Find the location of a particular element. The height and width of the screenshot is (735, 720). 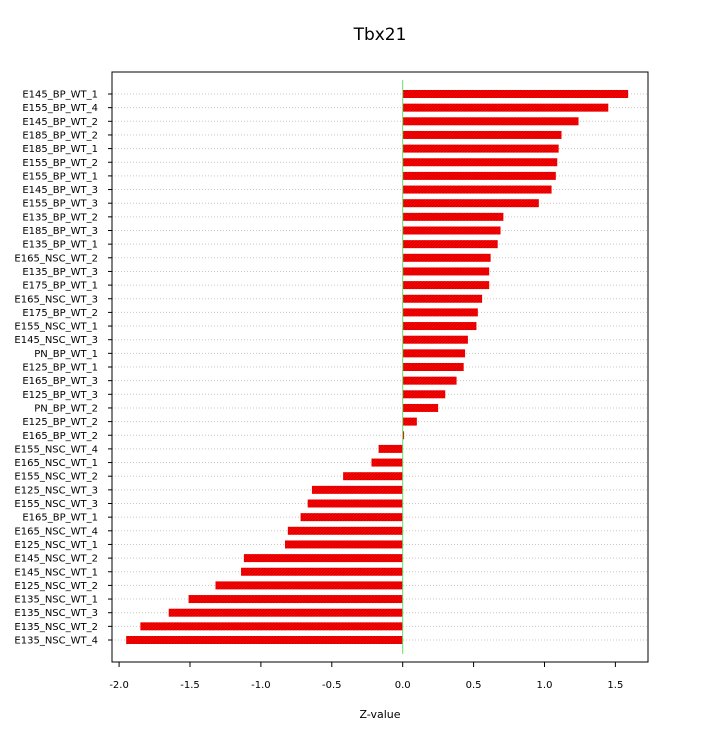

chart-title: Tbx21 is located at coordinates (380, 35).